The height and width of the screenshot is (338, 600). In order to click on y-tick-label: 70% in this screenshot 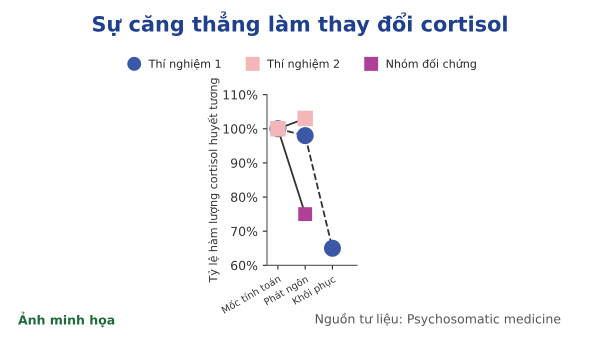, I will do `click(244, 231)`.